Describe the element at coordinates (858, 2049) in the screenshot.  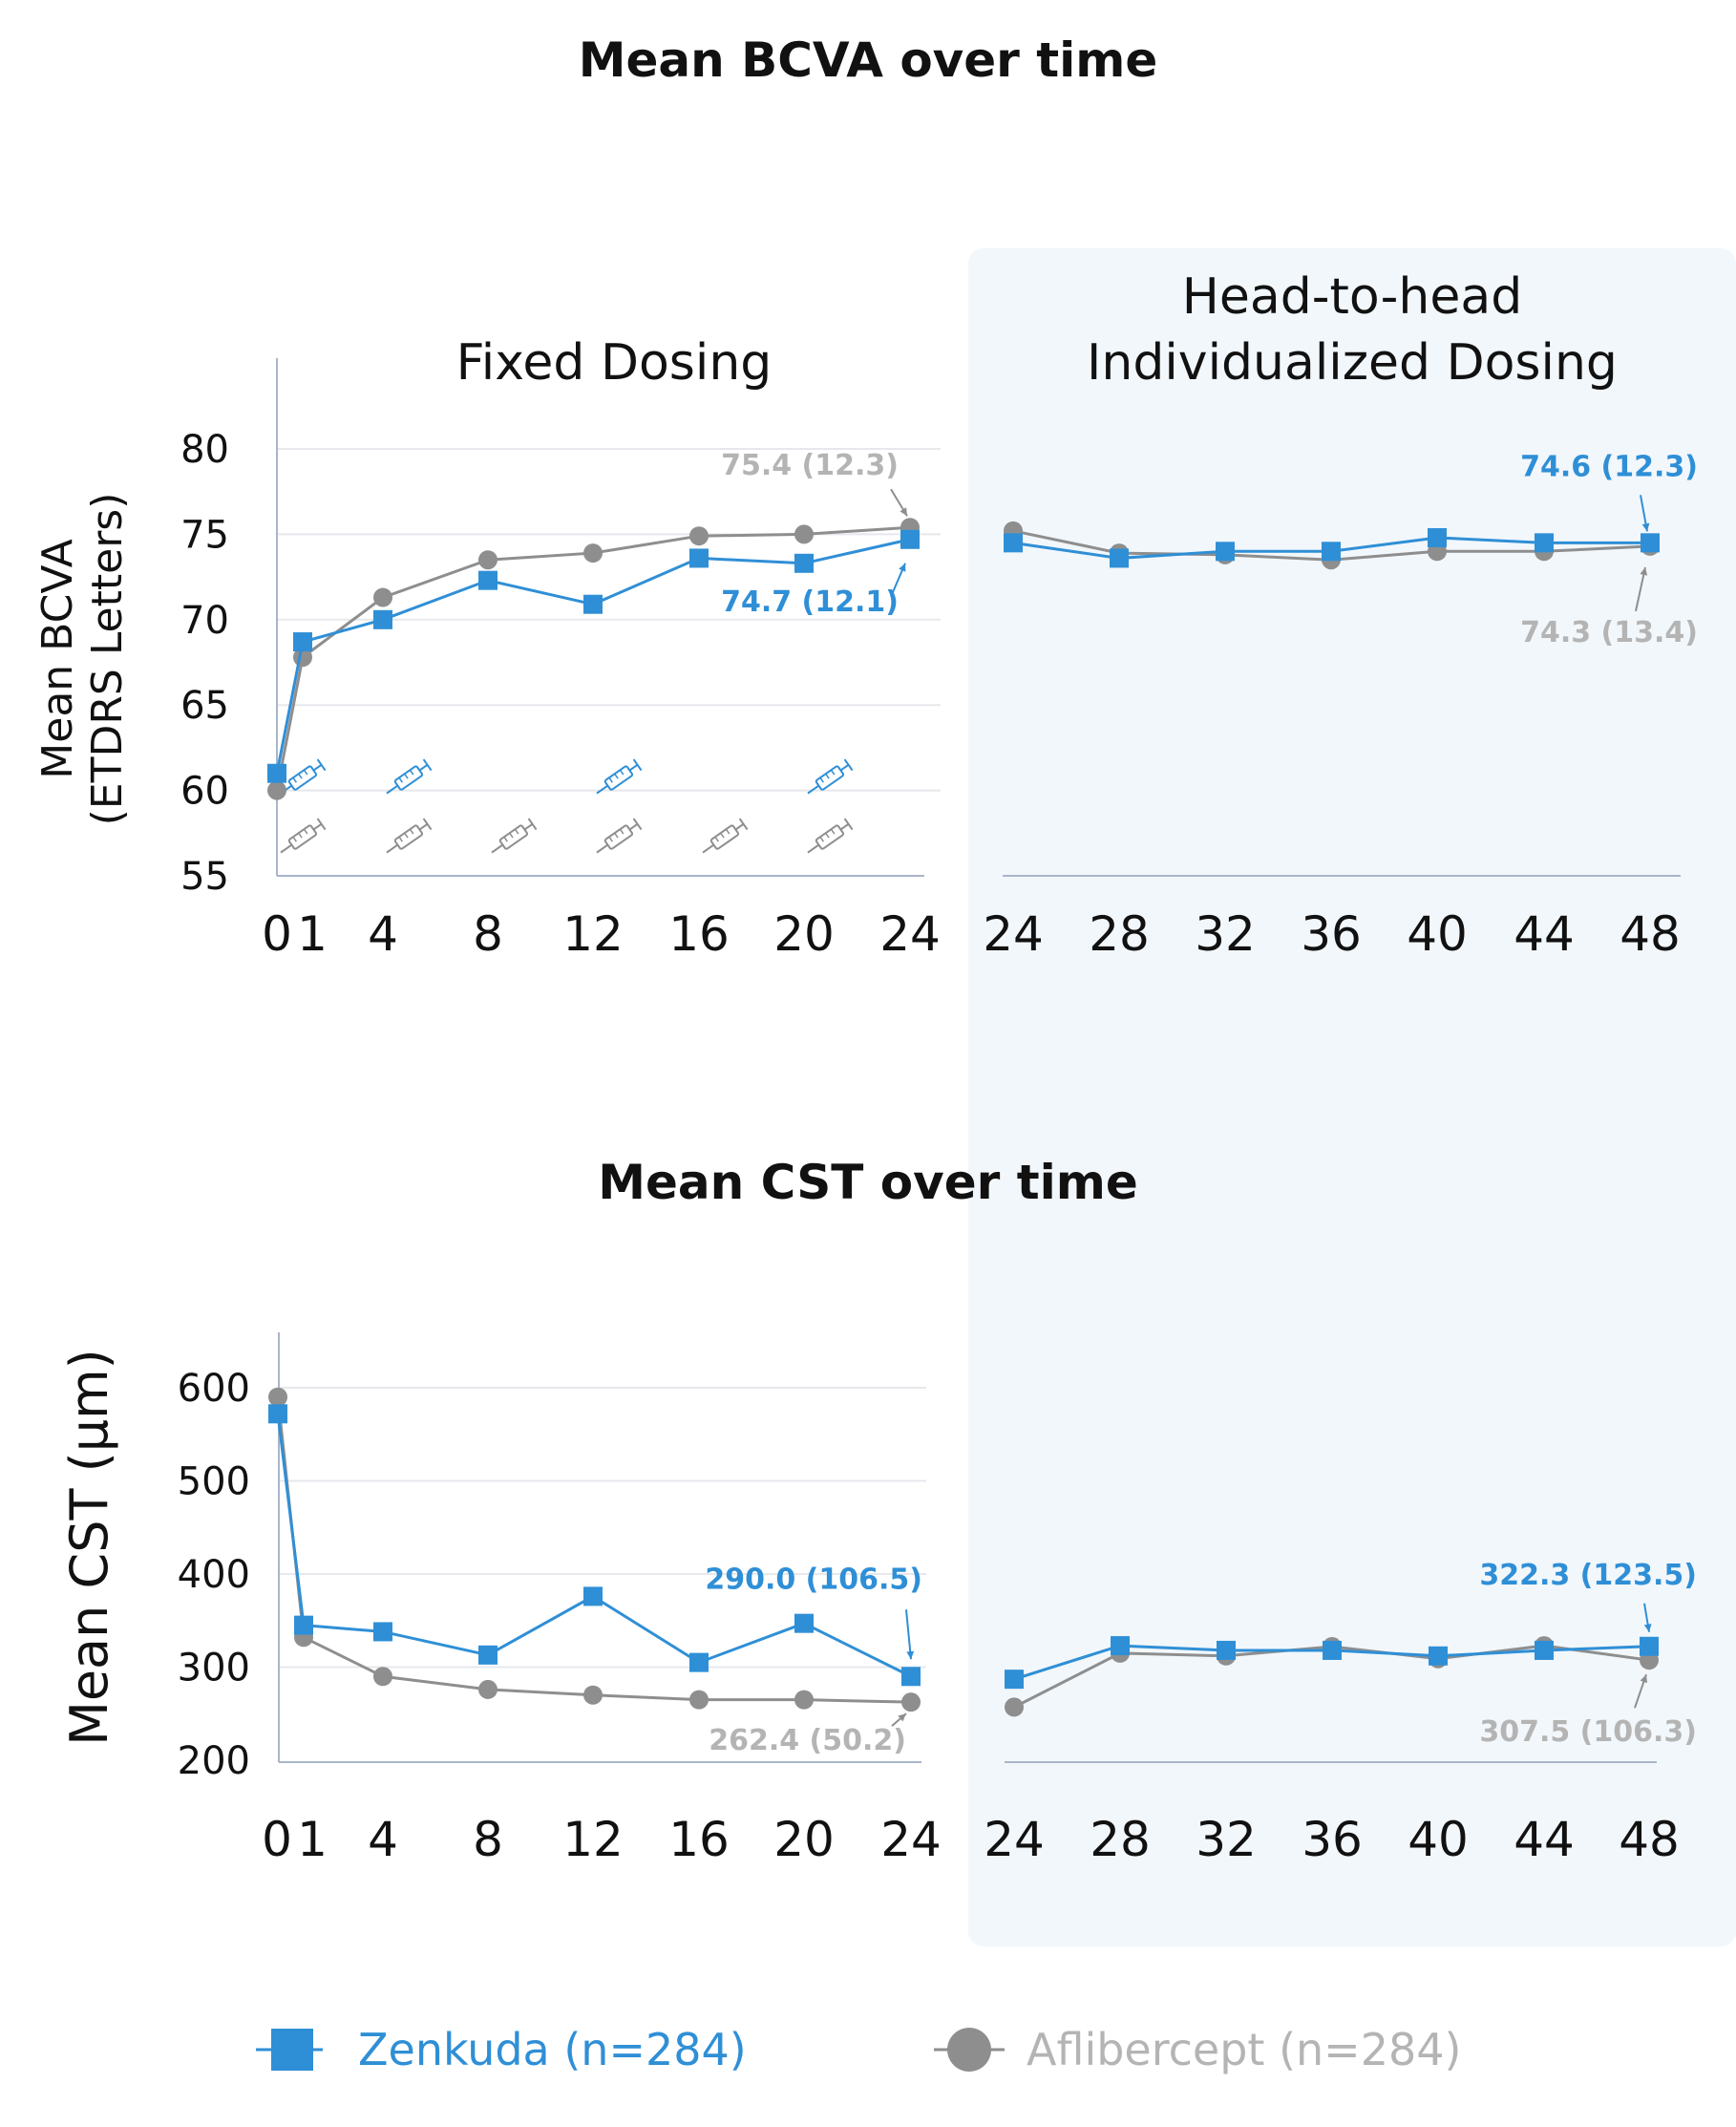
I see `legend: Zenkuda (n=284) Aflibercept (n=284)` at that location.